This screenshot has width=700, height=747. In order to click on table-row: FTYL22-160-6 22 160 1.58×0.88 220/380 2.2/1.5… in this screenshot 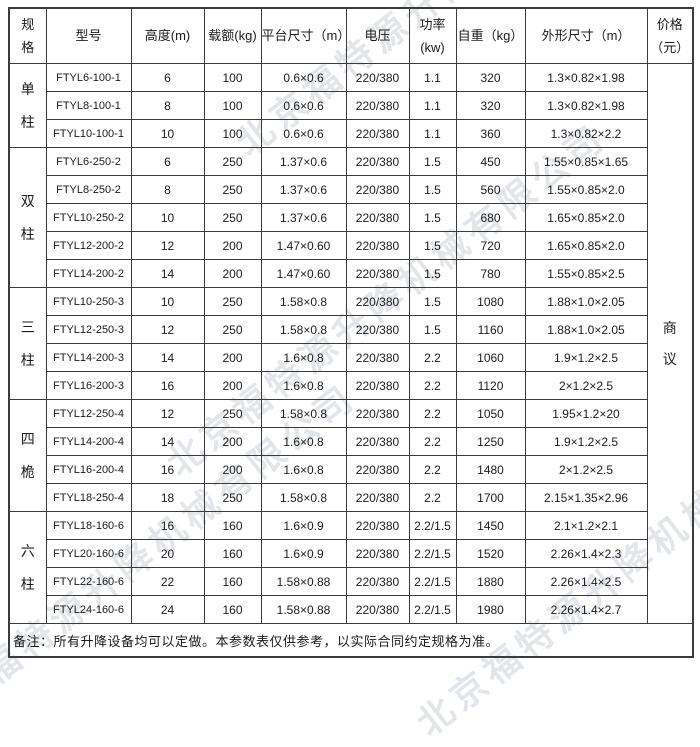, I will do `click(351, 581)`.